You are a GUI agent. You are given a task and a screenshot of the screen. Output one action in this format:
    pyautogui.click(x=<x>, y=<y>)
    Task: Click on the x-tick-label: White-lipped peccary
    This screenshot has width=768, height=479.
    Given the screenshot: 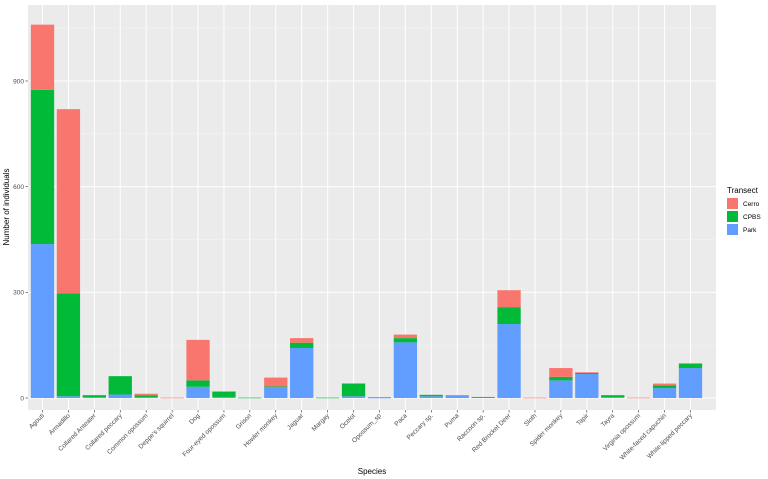 What is the action you would take?
    pyautogui.click(x=670, y=436)
    